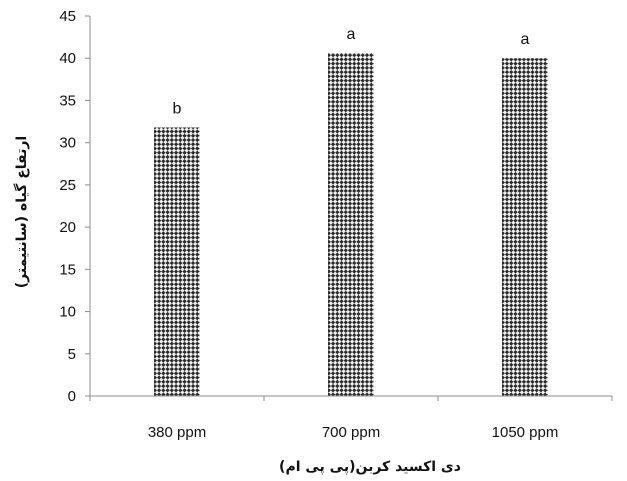 This screenshot has width=627, height=481. Describe the element at coordinates (370, 467) in the screenshot. I see `x-axis-title: دی اکسید کربن(پی پی ام)` at that location.